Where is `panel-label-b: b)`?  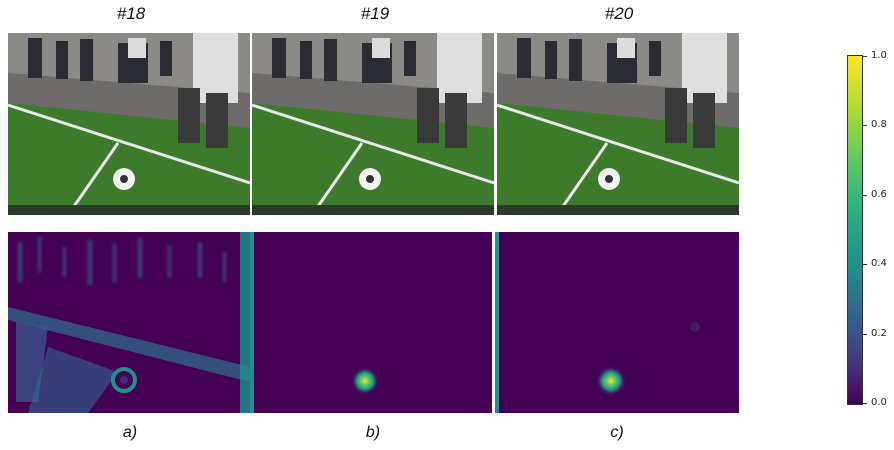 panel-label-b: b) is located at coordinates (373, 432).